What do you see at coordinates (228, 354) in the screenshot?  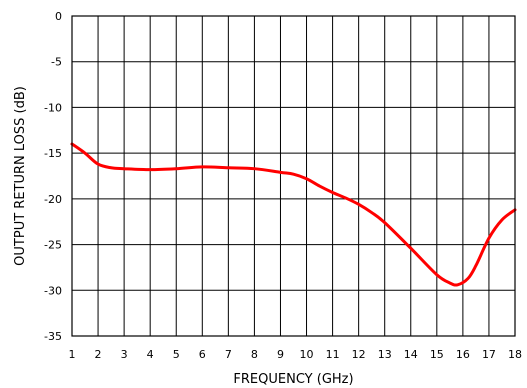 I see `x-tick-label: 7` at bounding box center [228, 354].